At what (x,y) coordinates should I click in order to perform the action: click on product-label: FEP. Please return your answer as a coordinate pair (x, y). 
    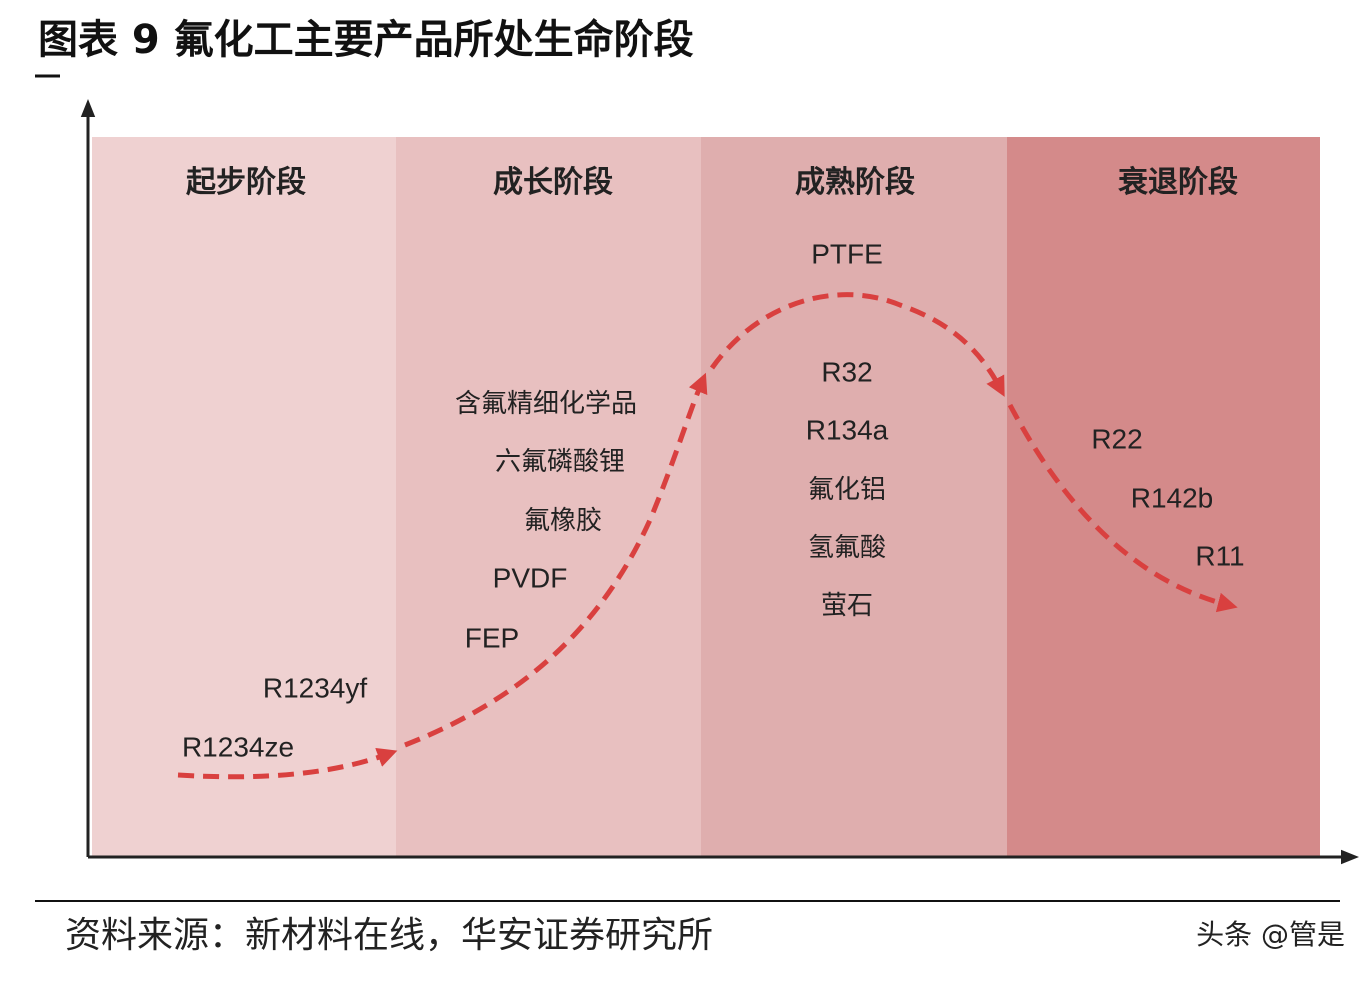
    Looking at the image, I should click on (492, 637).